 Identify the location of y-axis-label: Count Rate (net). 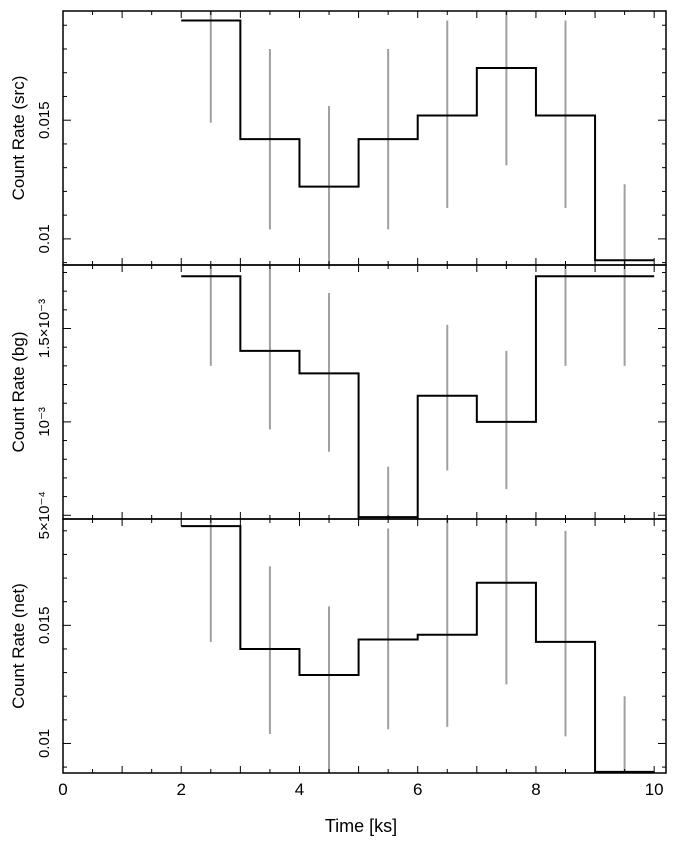
(18, 646).